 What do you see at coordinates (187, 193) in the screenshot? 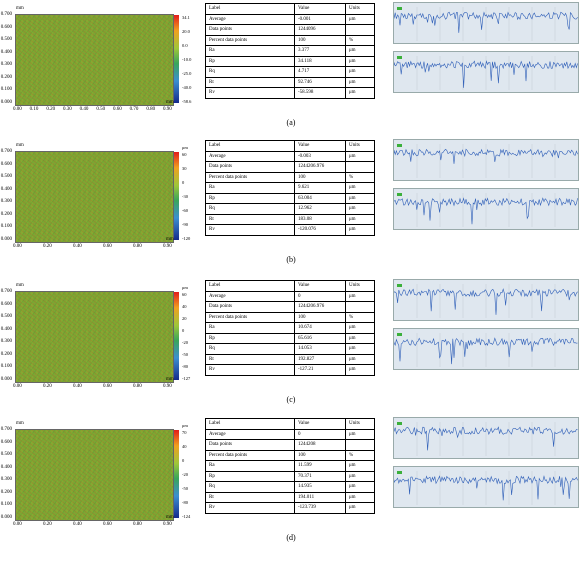
I see `colorbar: μm 60 30 0 -30 -60 -90 -120` at bounding box center [187, 193].